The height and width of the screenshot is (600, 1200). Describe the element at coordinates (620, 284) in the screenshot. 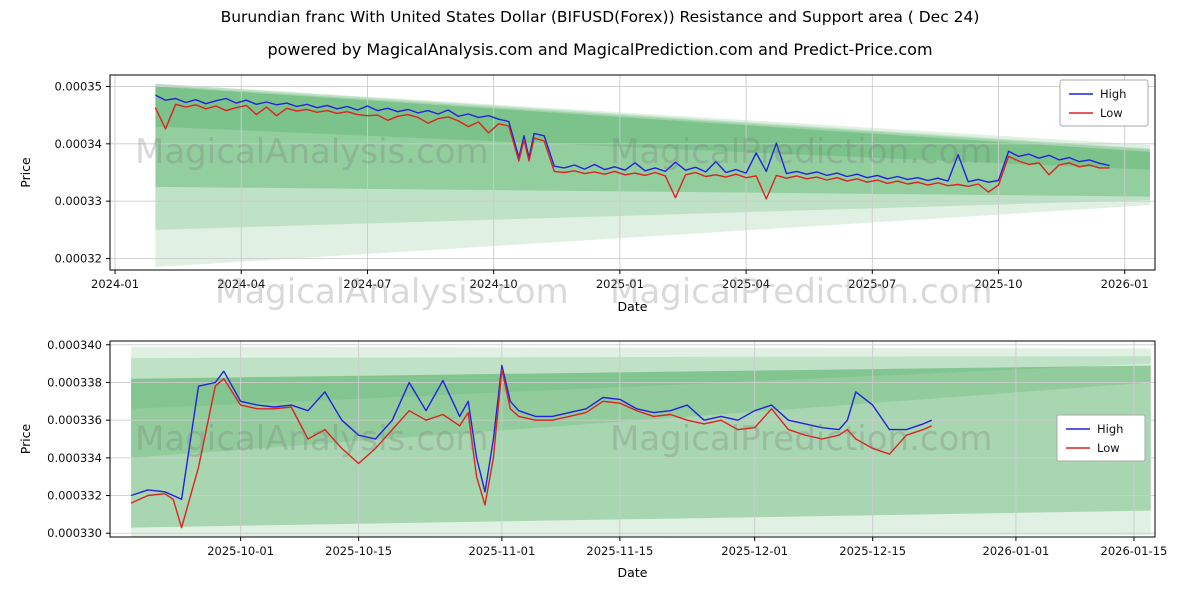

I see `x-tick-label: 2025-01` at that location.